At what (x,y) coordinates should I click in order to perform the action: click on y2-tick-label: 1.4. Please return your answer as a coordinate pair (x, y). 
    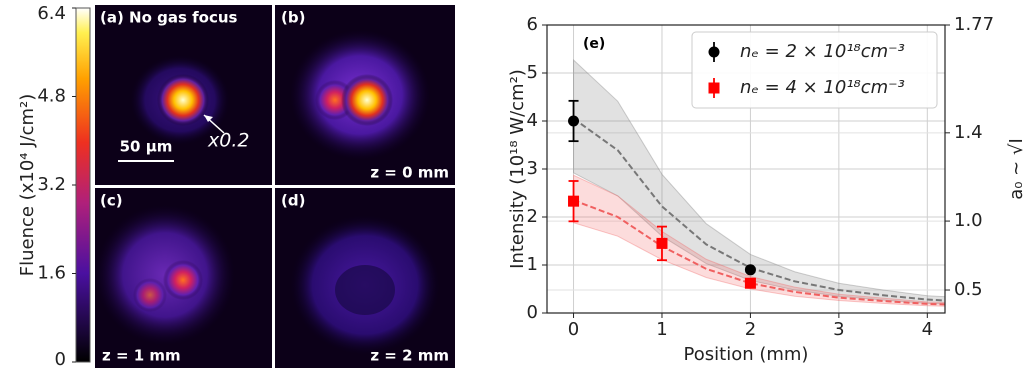
    Looking at the image, I should click on (968, 132).